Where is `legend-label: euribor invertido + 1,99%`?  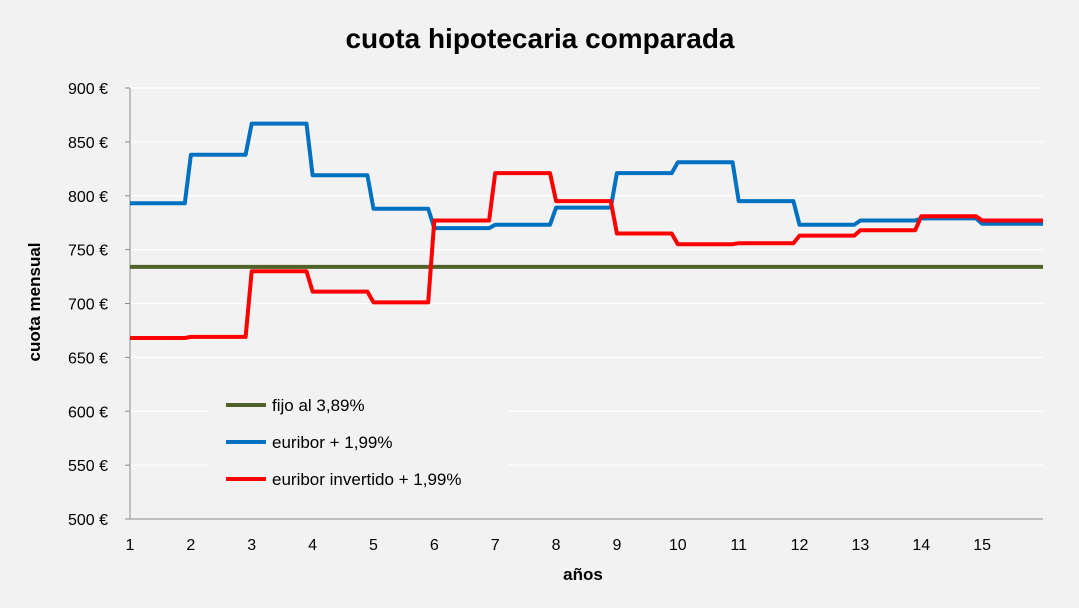
legend-label: euribor invertido + 1,99% is located at coordinates (366, 479).